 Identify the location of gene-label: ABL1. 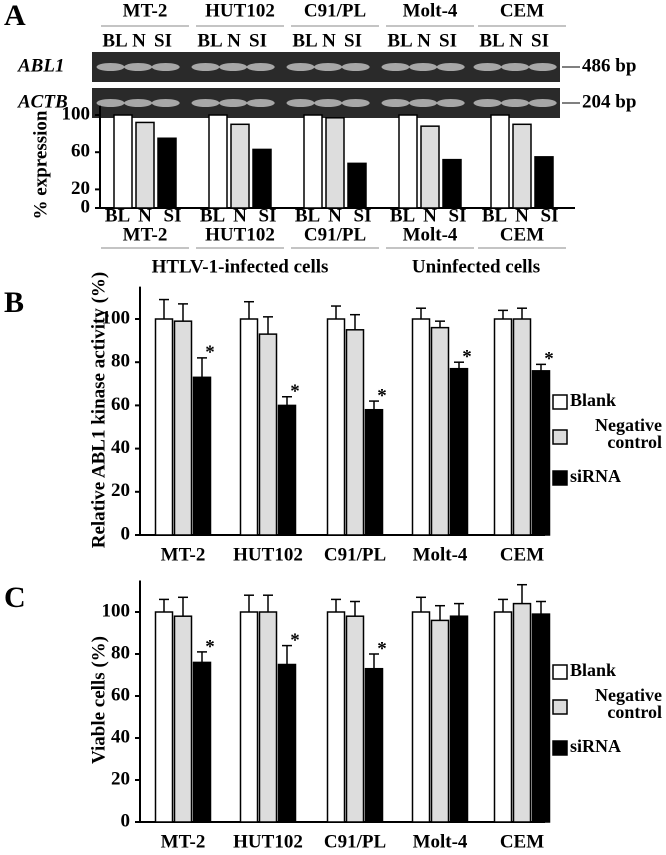
(40, 65).